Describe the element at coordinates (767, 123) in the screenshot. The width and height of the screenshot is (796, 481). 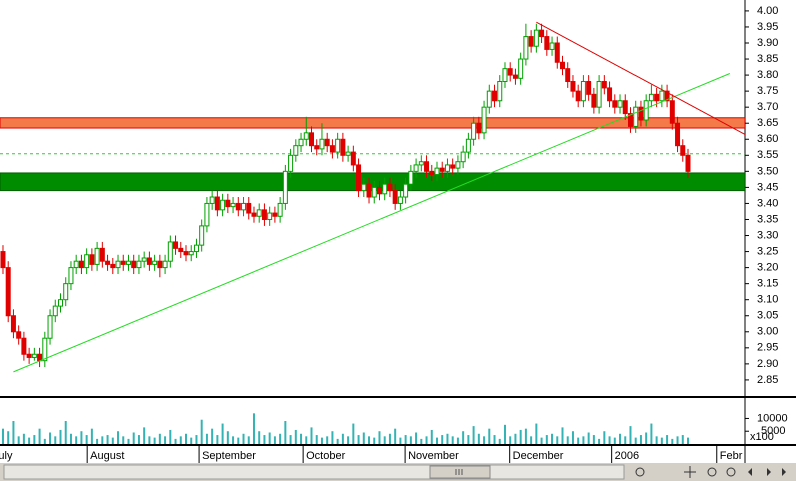
I see `y-tick-label: 3.65` at that location.